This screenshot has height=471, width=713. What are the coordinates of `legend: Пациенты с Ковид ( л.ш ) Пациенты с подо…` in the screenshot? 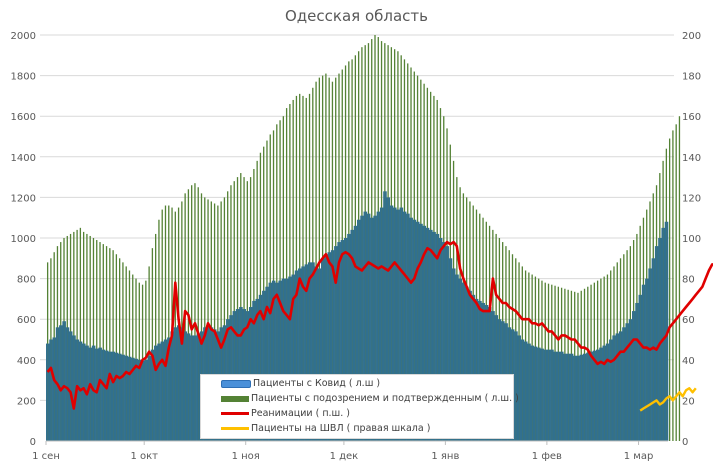 It's located at (359, 406).